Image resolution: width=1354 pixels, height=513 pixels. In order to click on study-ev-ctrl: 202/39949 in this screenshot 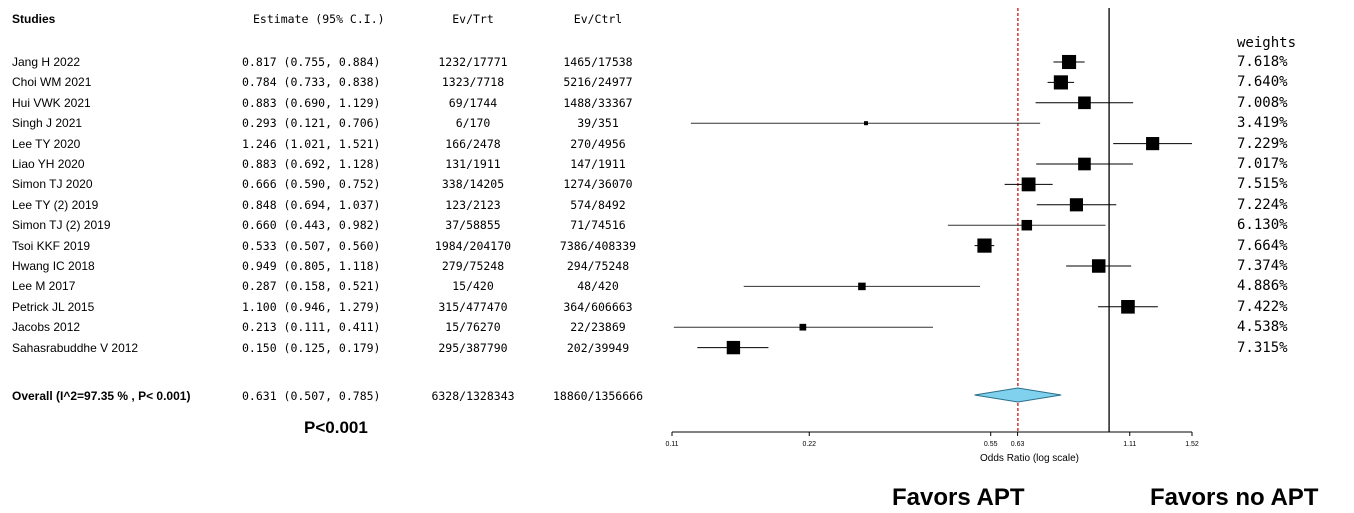, I will do `click(598, 347)`.